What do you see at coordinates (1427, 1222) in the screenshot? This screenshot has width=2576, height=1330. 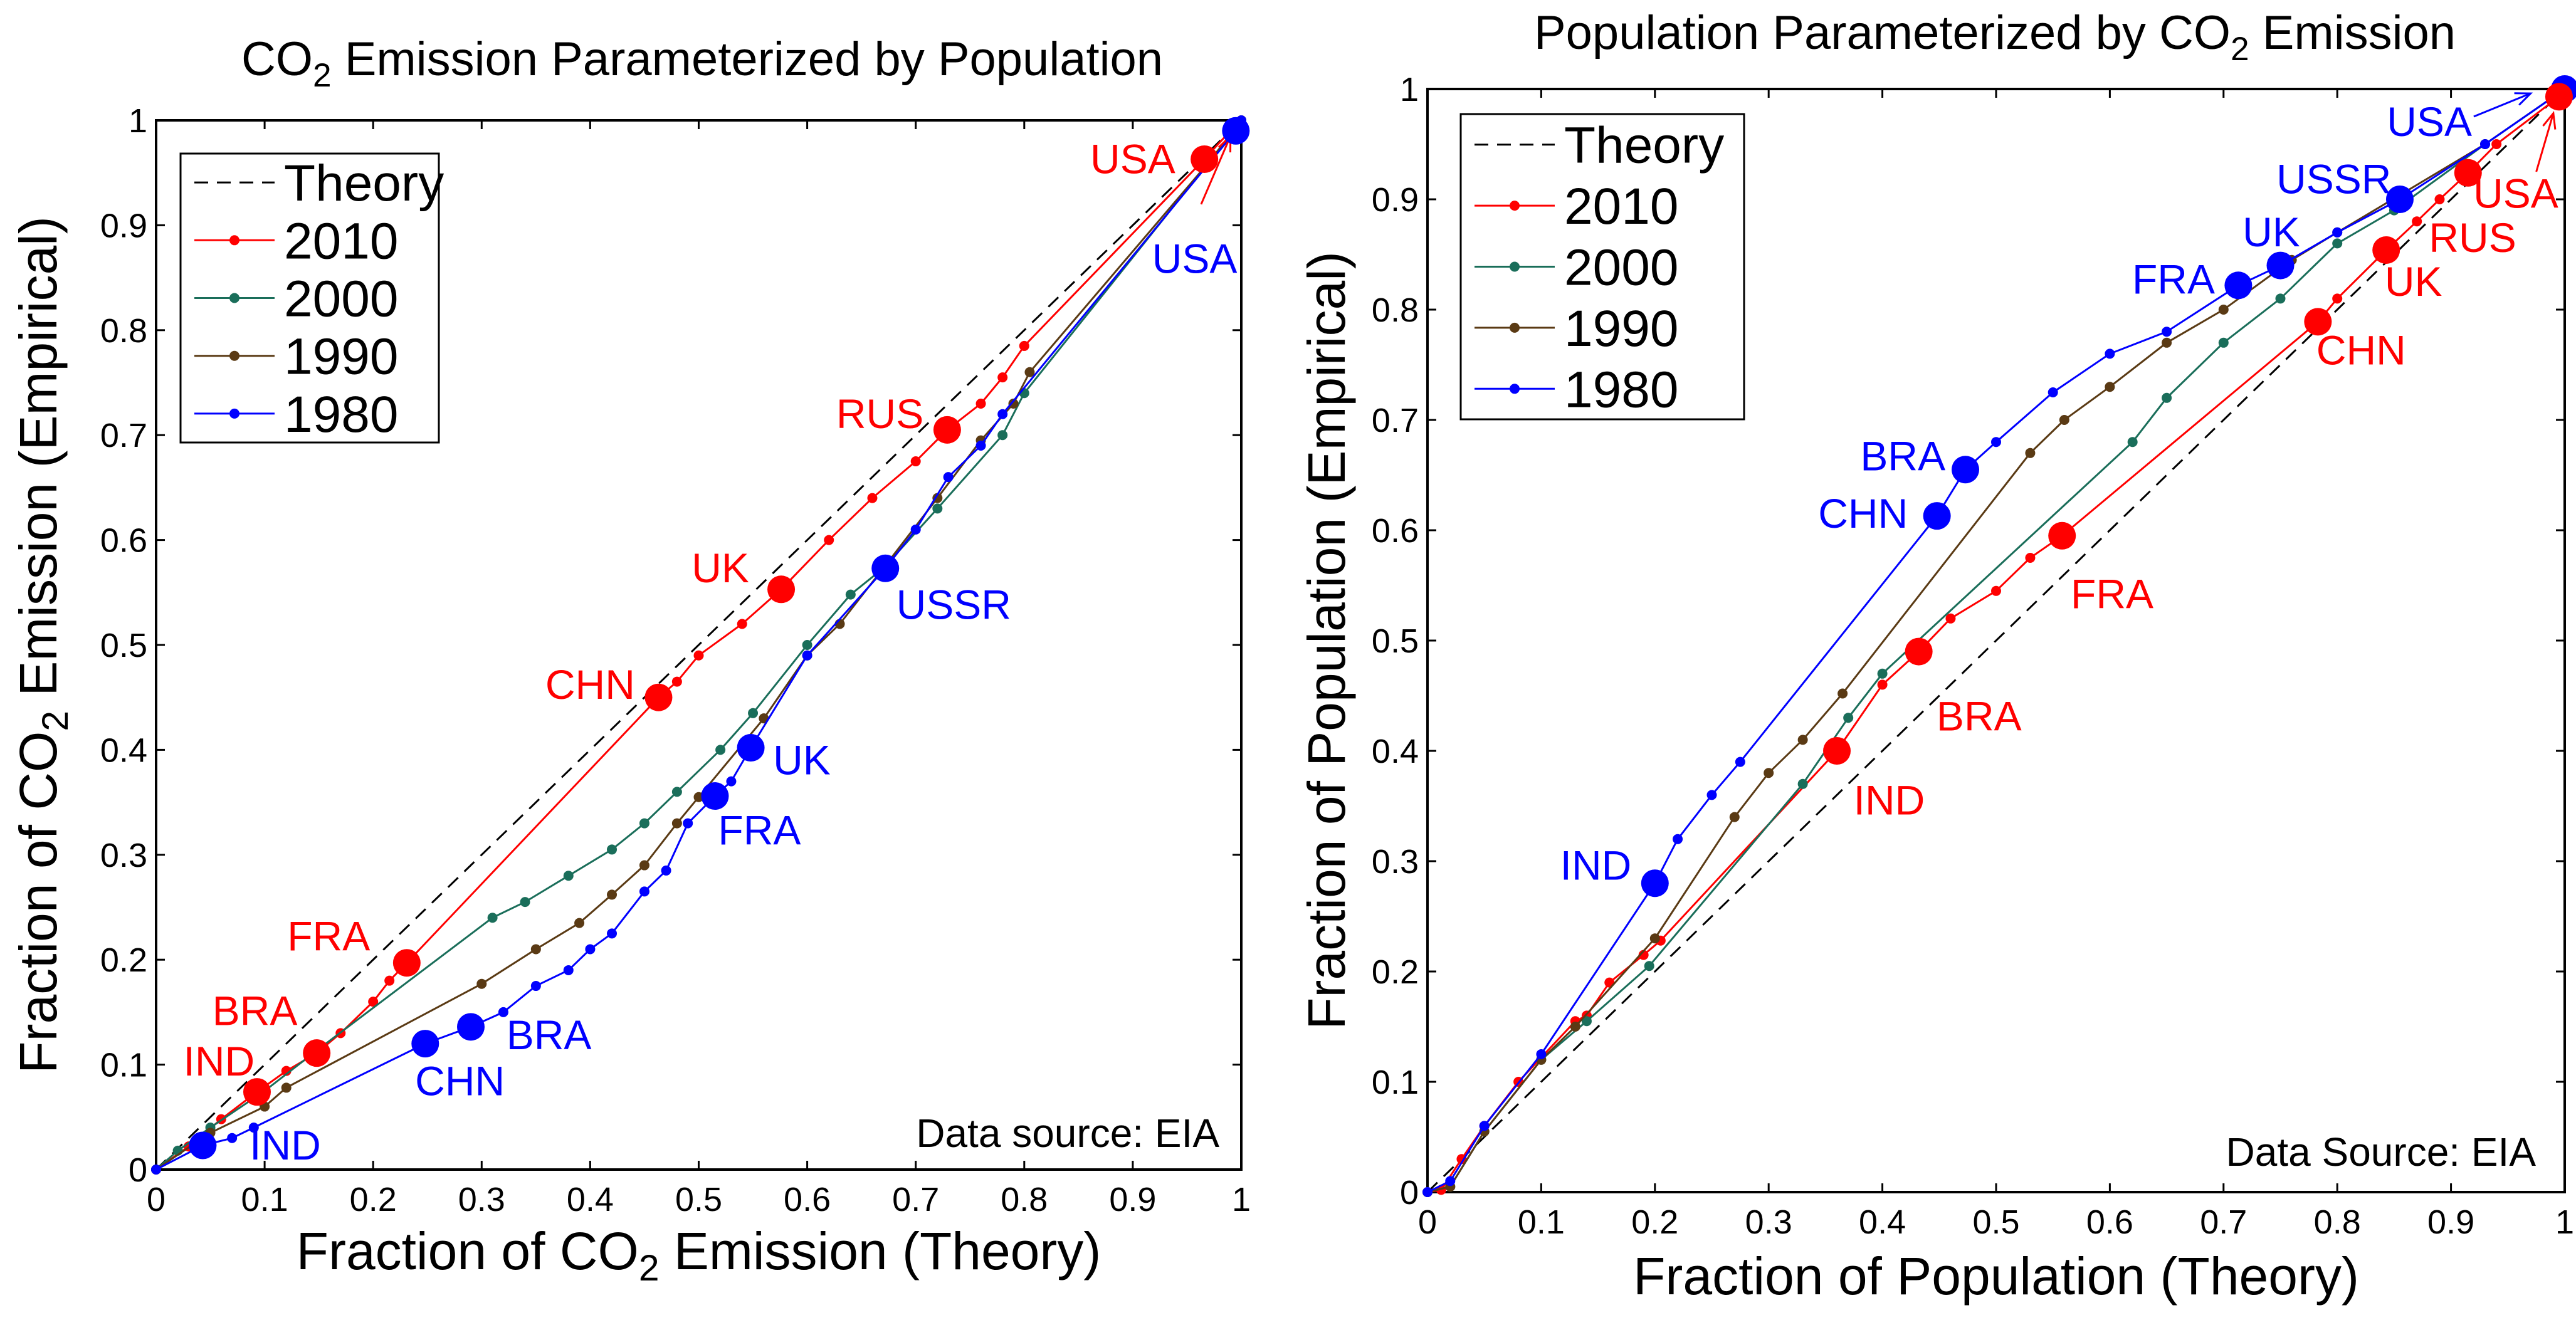 I see `x-tick-label: 0` at bounding box center [1427, 1222].